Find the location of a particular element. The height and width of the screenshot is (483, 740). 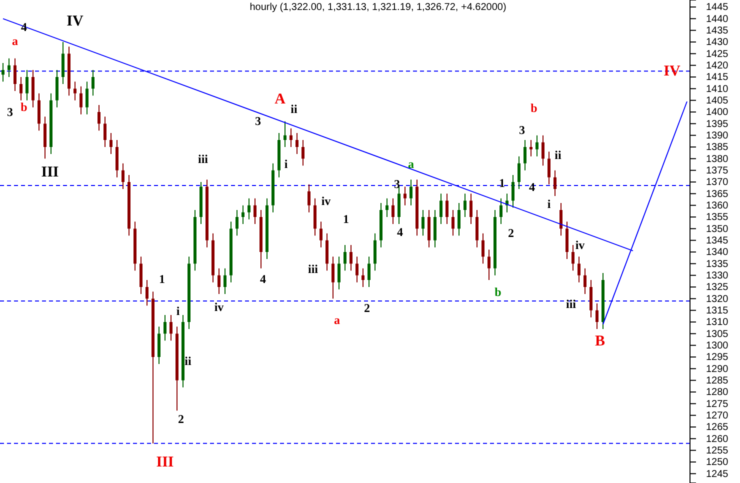

y-tick-label: 1255 is located at coordinates (717, 451).